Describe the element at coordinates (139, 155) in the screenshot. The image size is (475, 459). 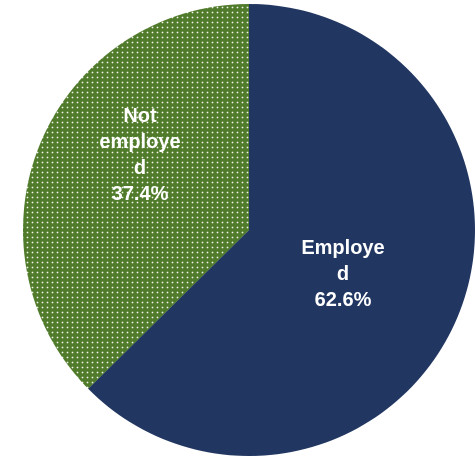
I see `pie-slice-label-1: Not employe d 37.4%` at that location.